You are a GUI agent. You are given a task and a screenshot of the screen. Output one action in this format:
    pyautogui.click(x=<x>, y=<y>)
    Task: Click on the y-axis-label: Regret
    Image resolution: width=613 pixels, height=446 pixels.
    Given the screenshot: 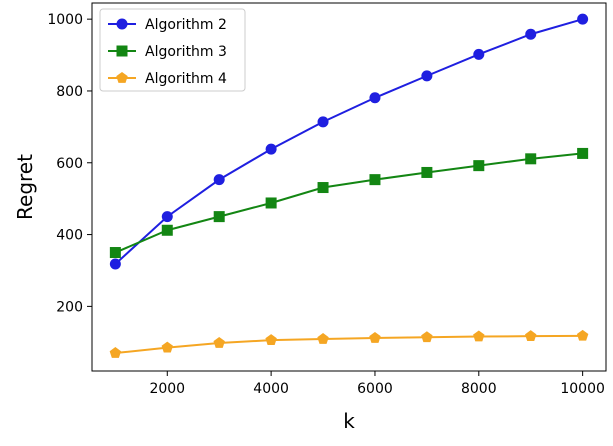 What is the action you would take?
    pyautogui.click(x=25, y=187)
    